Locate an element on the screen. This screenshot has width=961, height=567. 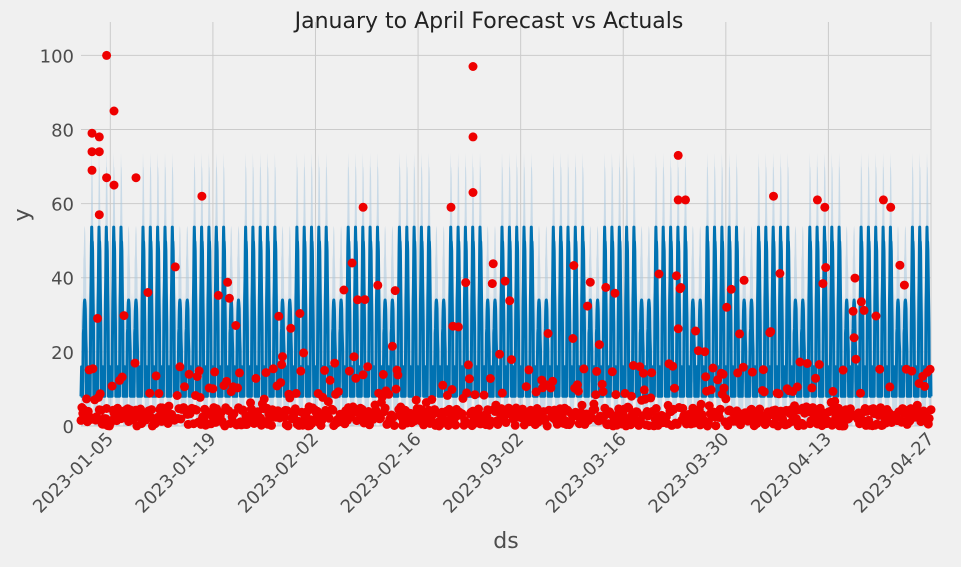
chart-title: January to April Forecast vs Actuals is located at coordinates (488, 21).